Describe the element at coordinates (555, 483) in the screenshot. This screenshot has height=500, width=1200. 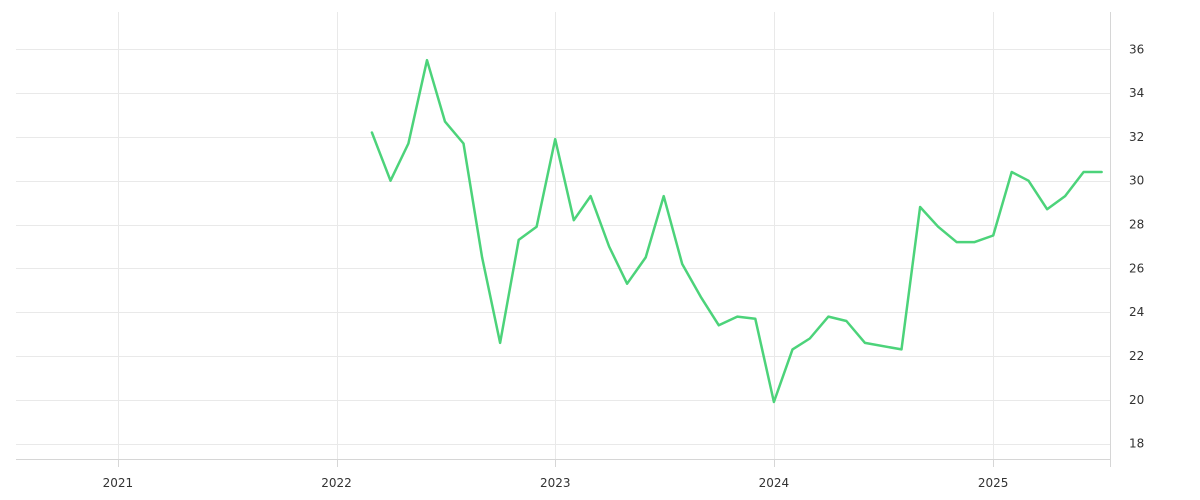
I see `x-tick-label: 2023` at that location.